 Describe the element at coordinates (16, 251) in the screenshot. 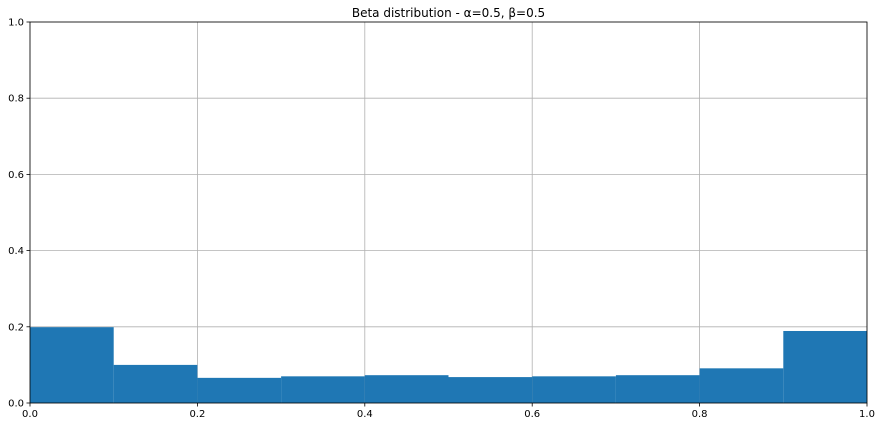

I see `y-tick-label: 0.4` at that location.